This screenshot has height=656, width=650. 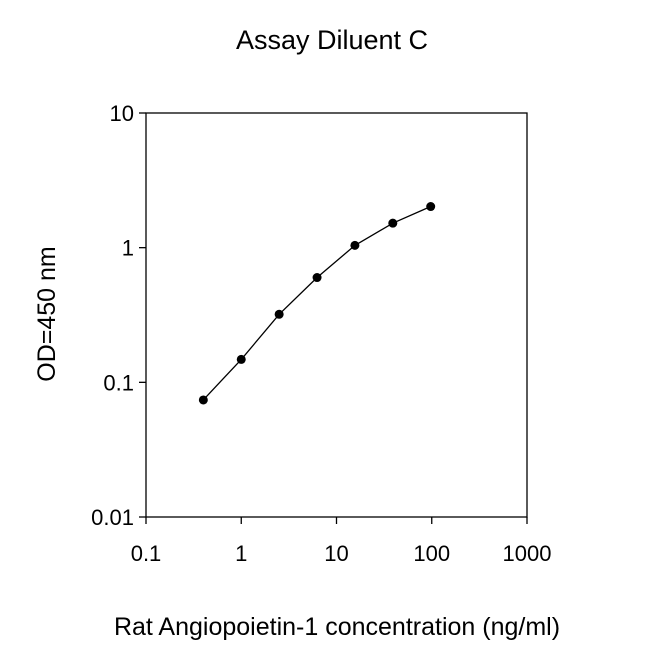 What do you see at coordinates (118, 382) in the screenshot?
I see `y-tick-label: 0.1` at bounding box center [118, 382].